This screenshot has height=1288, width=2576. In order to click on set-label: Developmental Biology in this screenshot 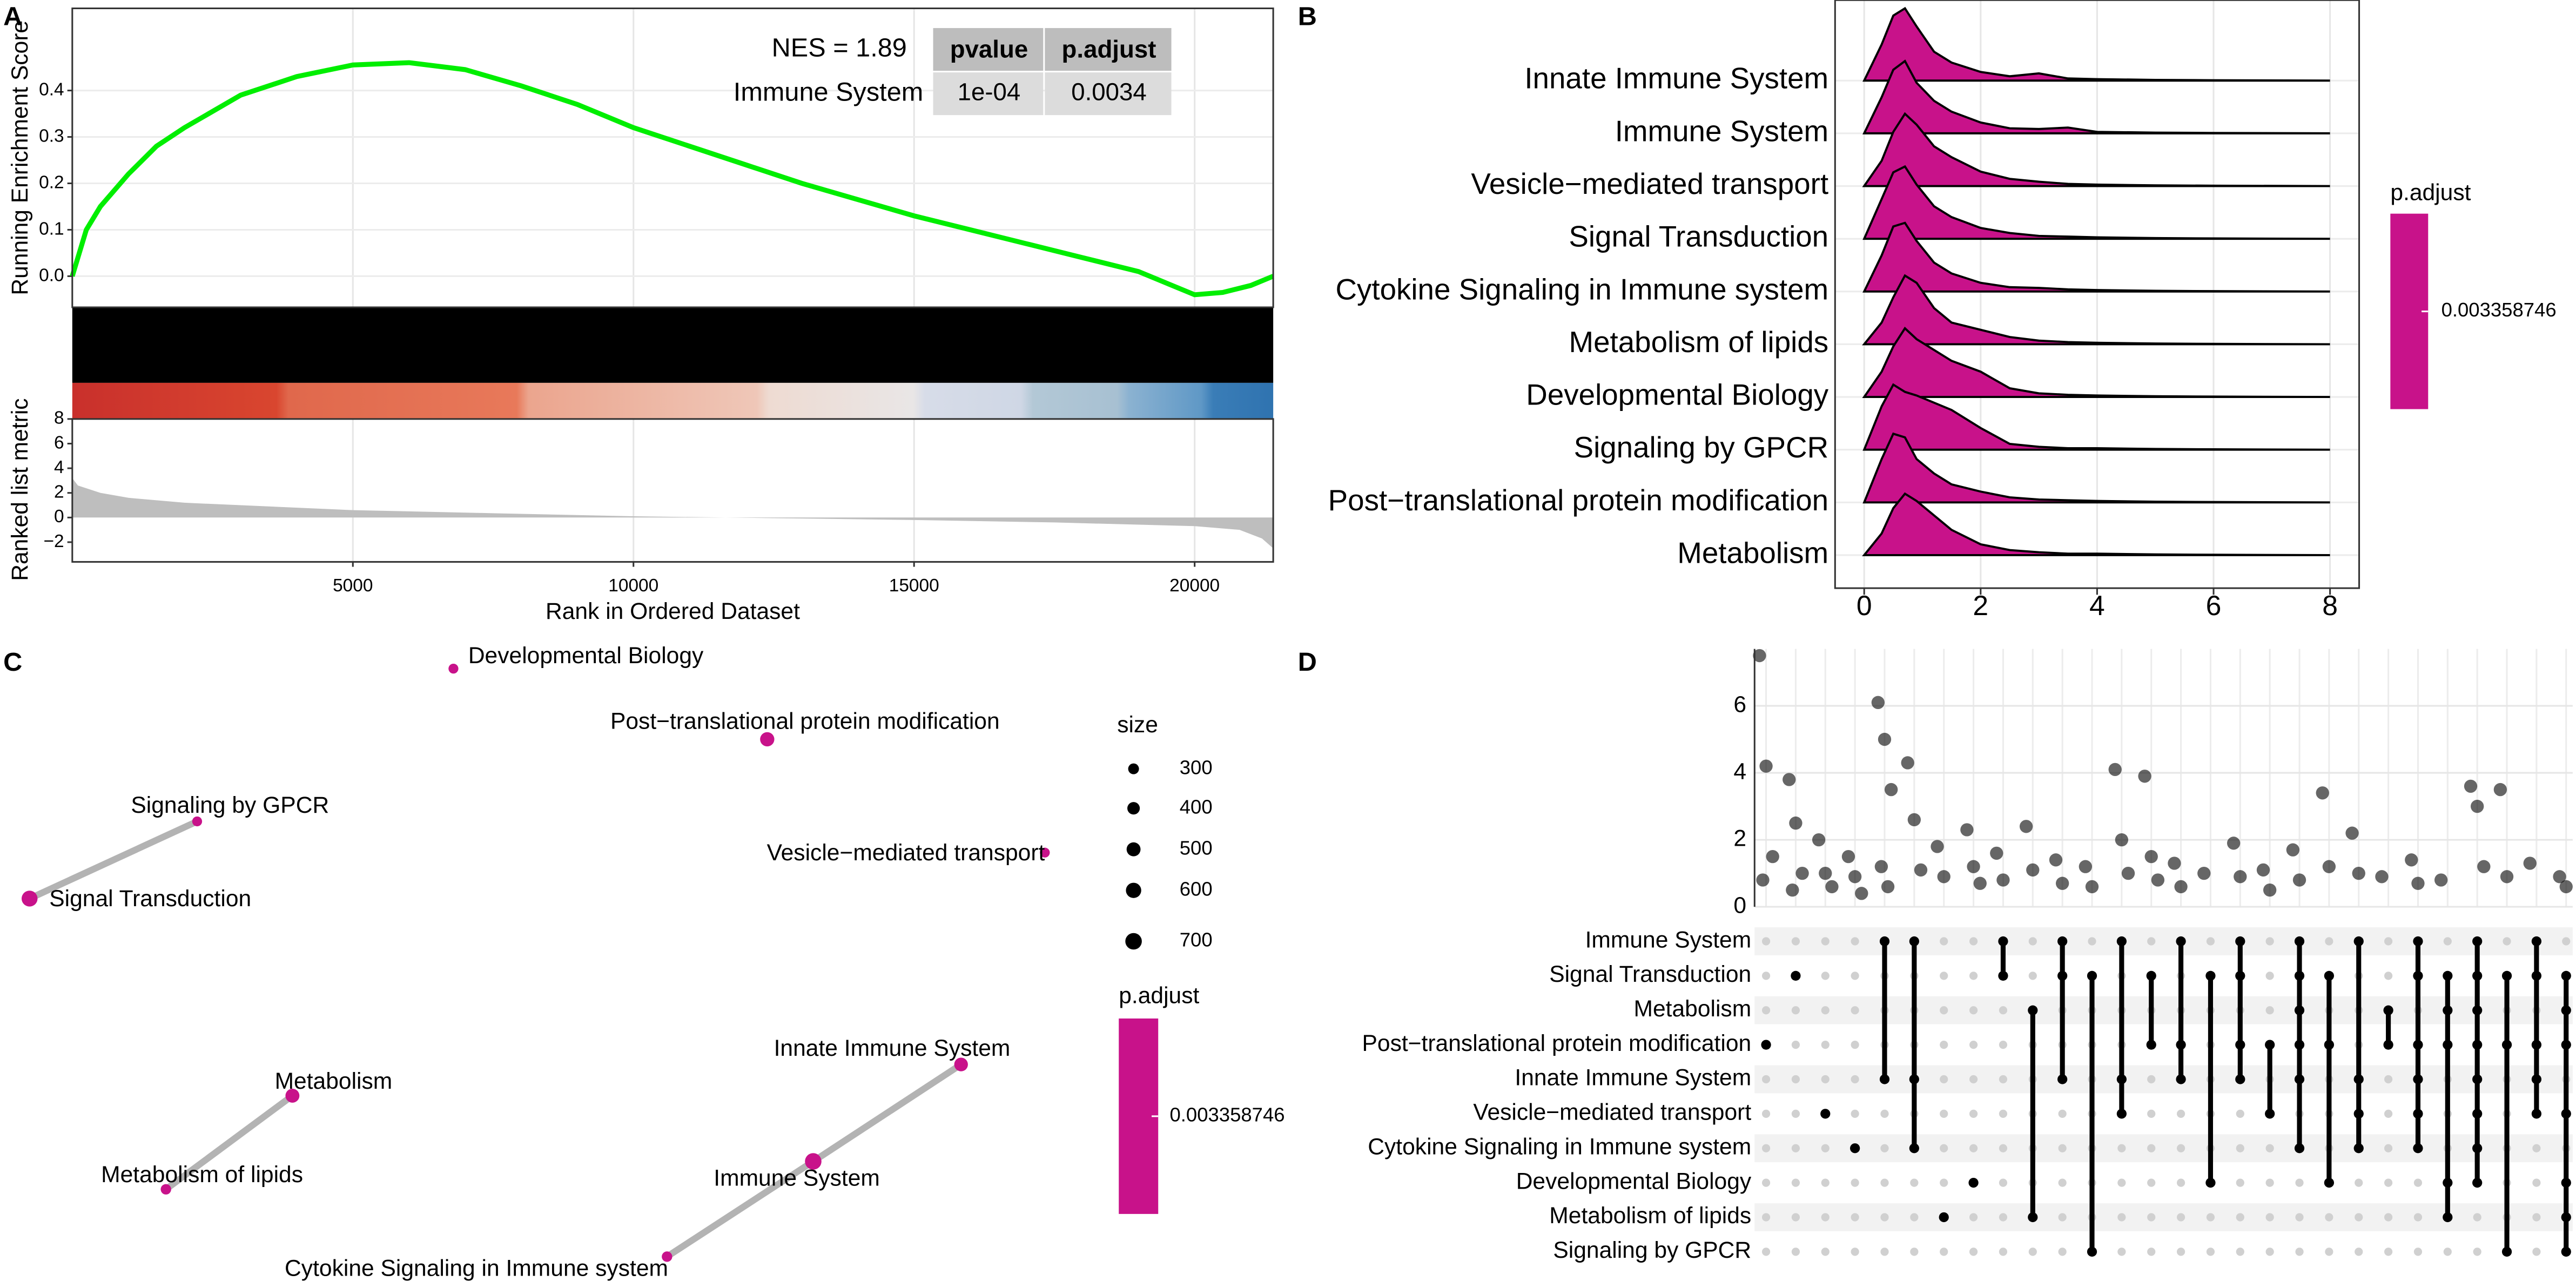, I will do `click(1634, 1181)`.